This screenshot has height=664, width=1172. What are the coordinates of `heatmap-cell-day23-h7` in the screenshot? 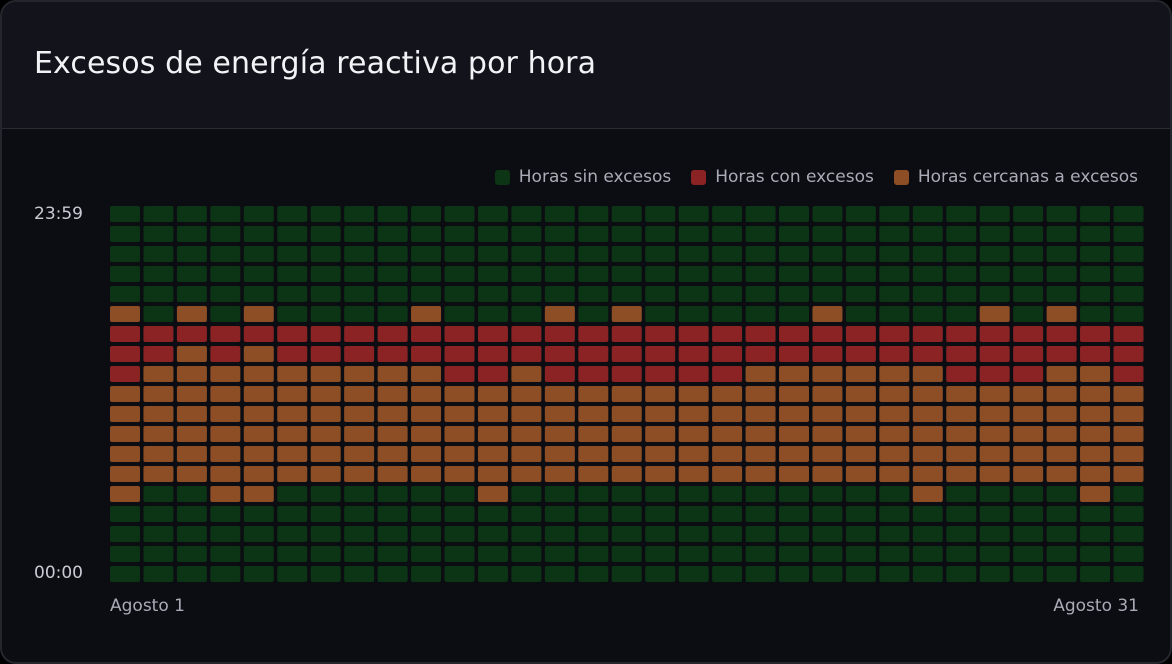 It's located at (860, 434).